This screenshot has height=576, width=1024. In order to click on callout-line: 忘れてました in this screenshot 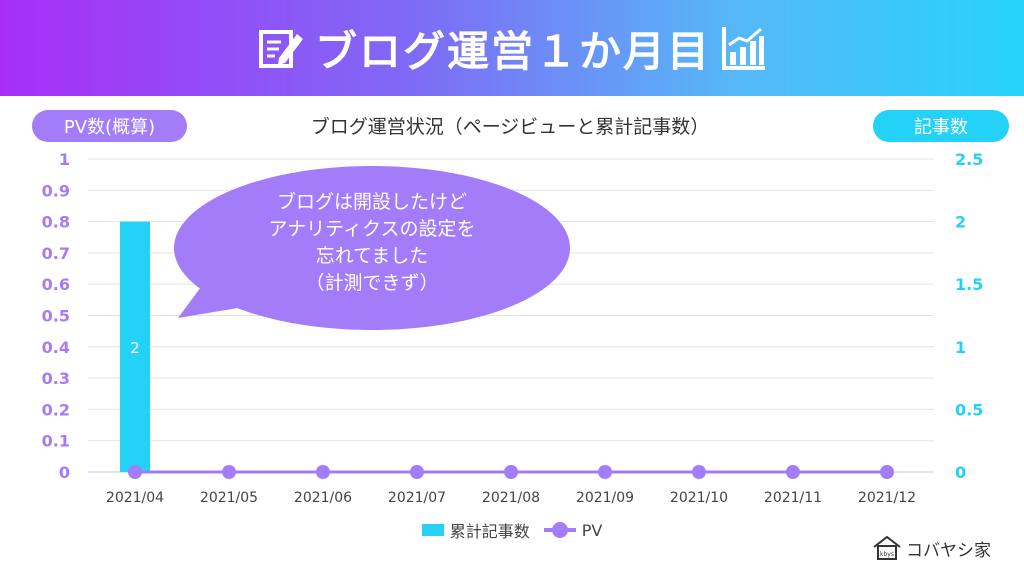, I will do `click(372, 256)`.